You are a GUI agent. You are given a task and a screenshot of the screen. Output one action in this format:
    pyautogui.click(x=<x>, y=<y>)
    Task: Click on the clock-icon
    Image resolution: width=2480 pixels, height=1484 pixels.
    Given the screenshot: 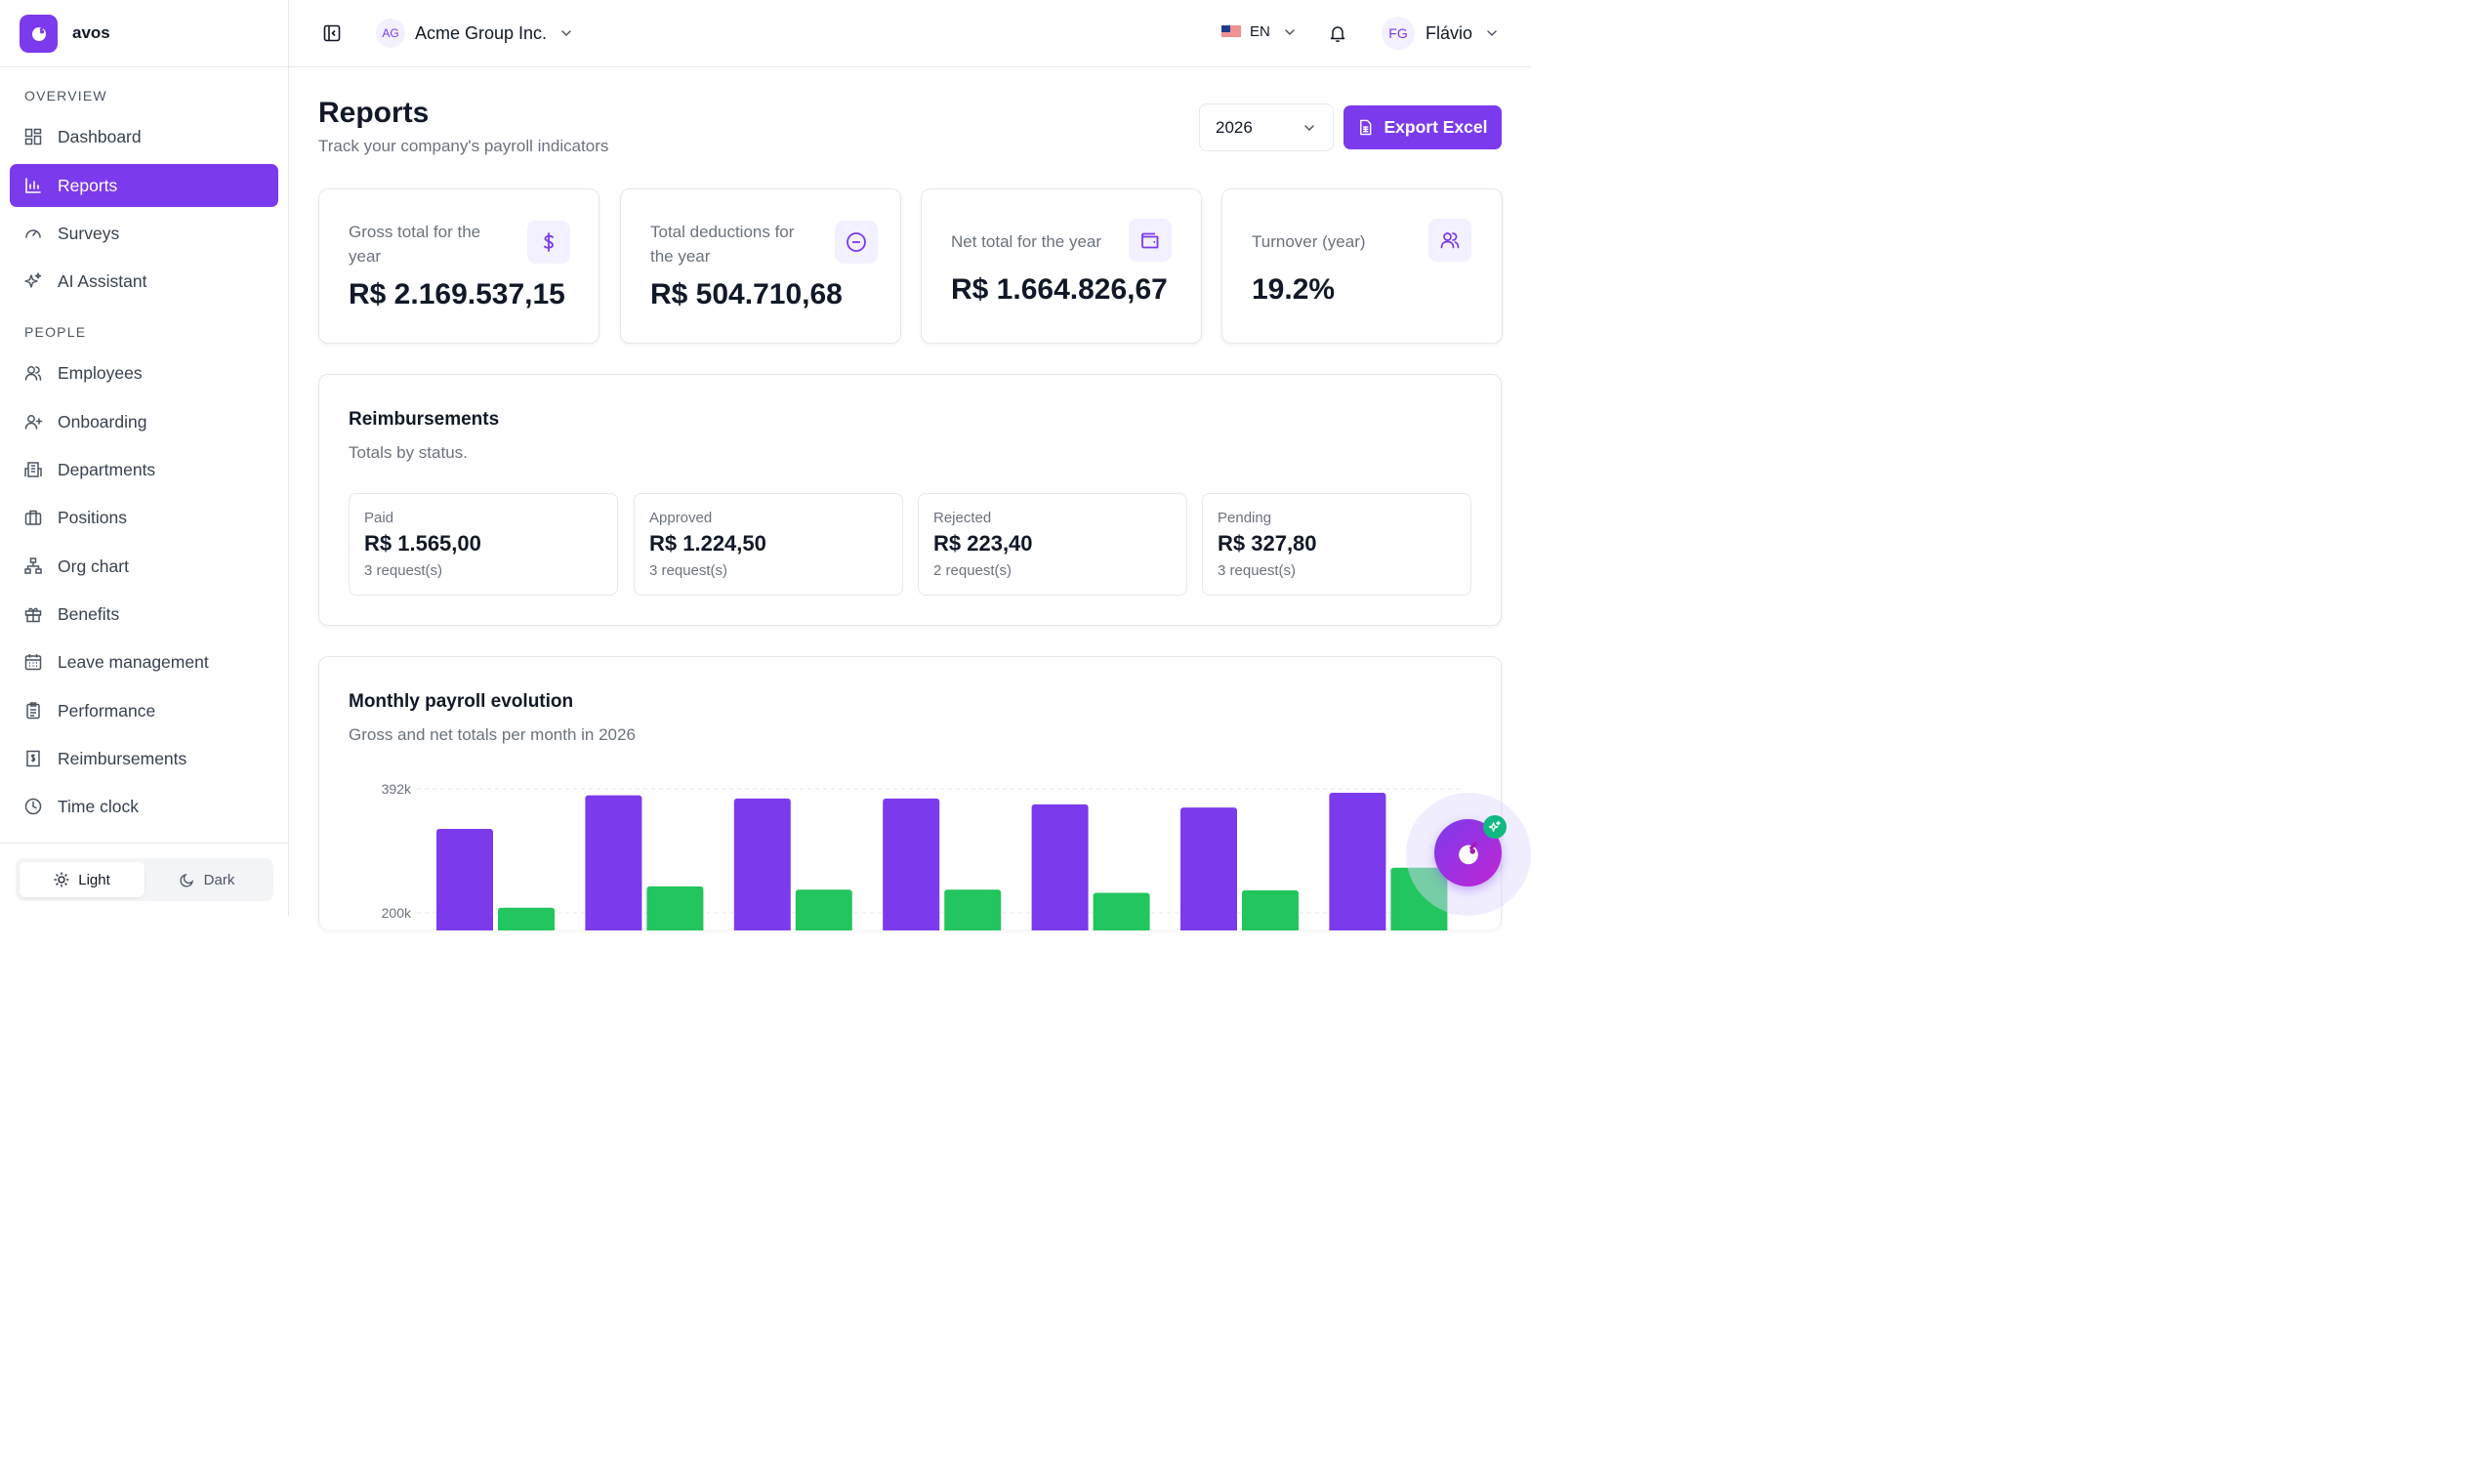 What is the action you would take?
    pyautogui.click(x=33, y=807)
    